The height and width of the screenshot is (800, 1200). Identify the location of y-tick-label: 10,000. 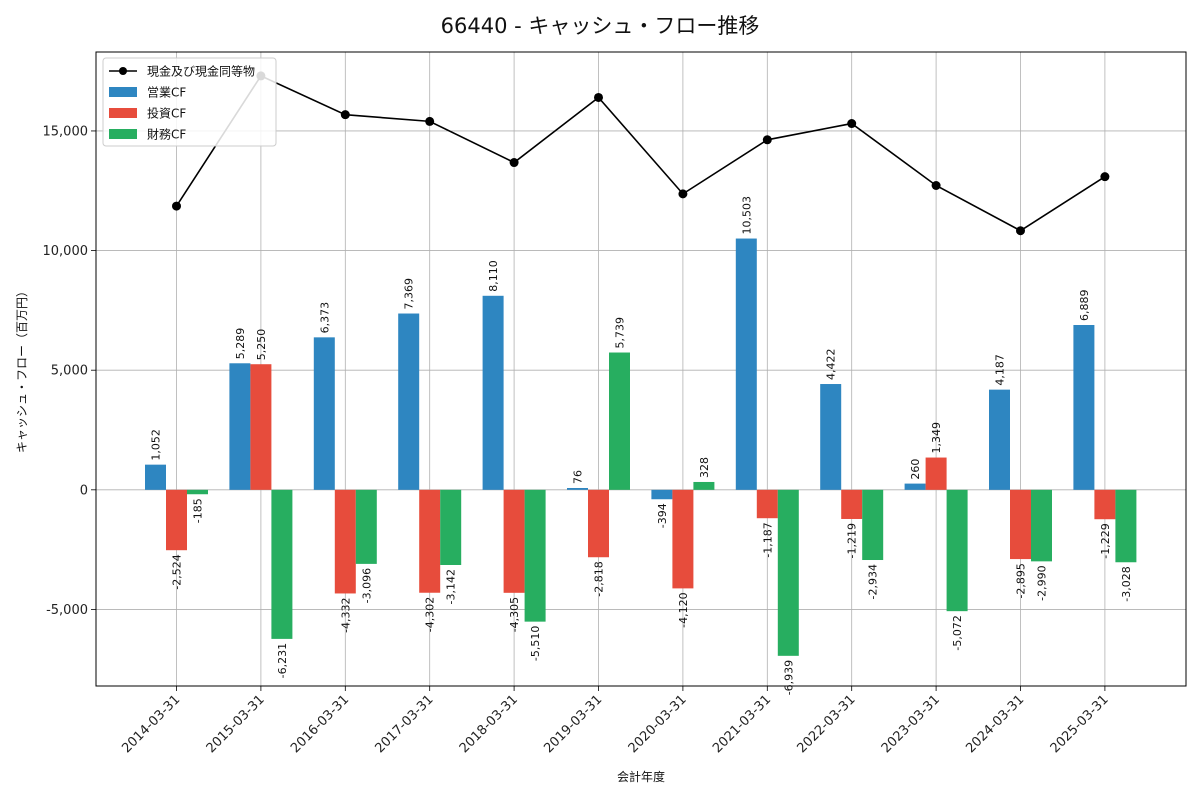
(66, 251).